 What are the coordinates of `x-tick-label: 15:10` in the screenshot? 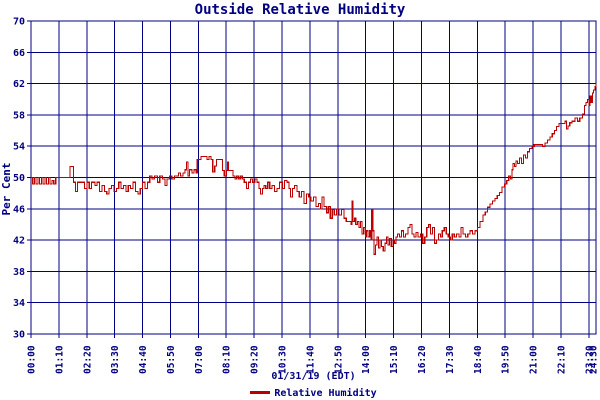 It's located at (394, 359).